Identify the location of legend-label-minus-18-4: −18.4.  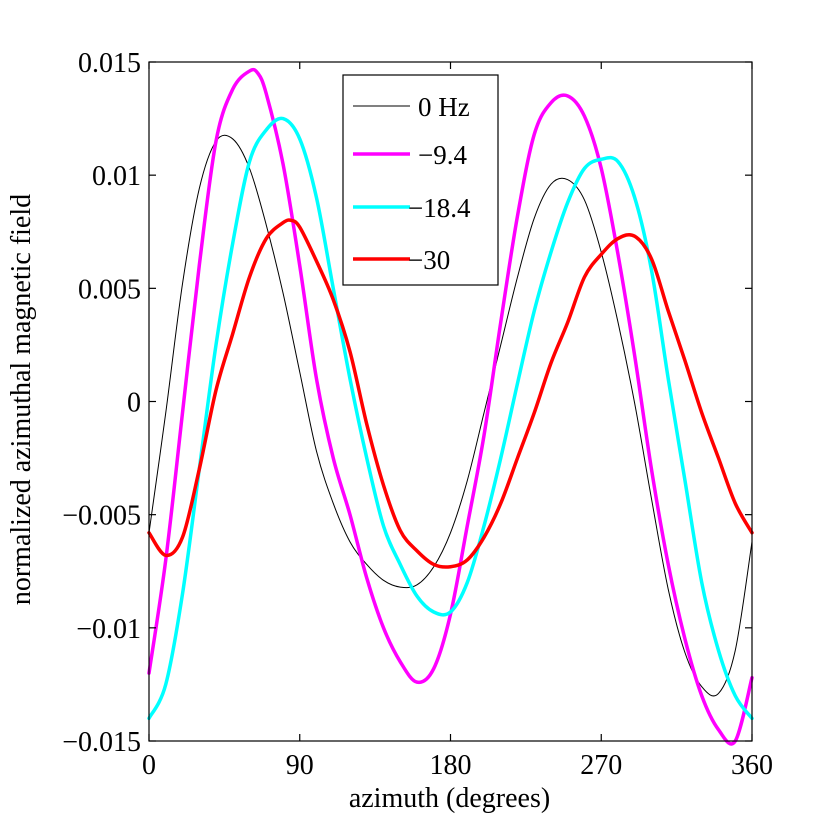
(439, 208).